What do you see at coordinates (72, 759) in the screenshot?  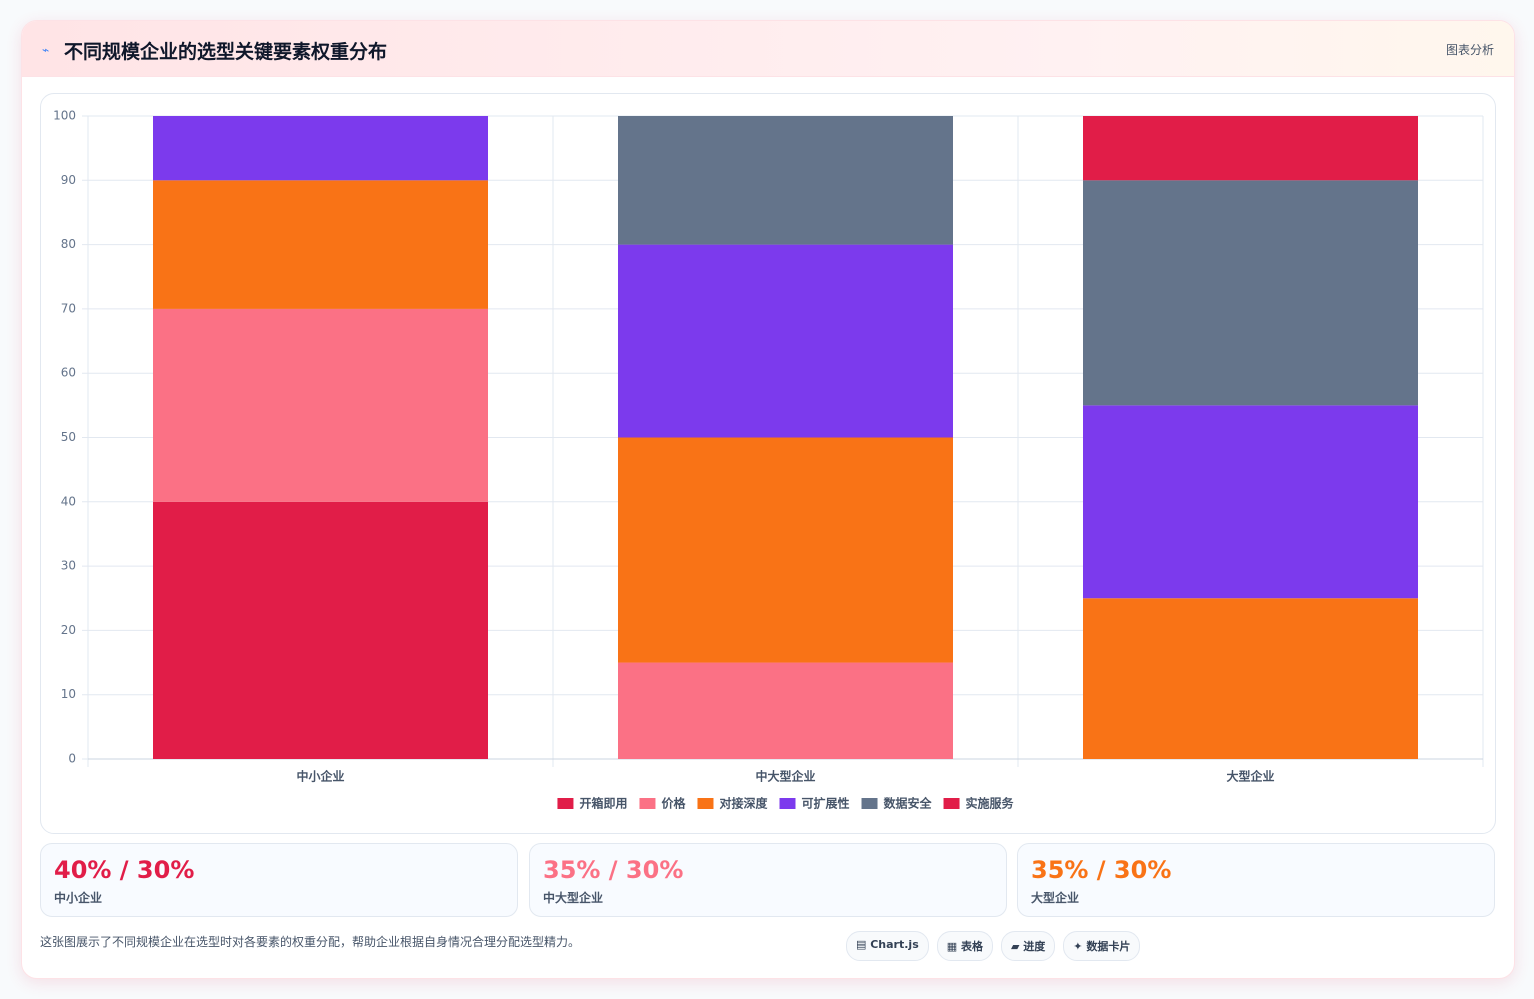 I see `y-tick-label: 0` at bounding box center [72, 759].